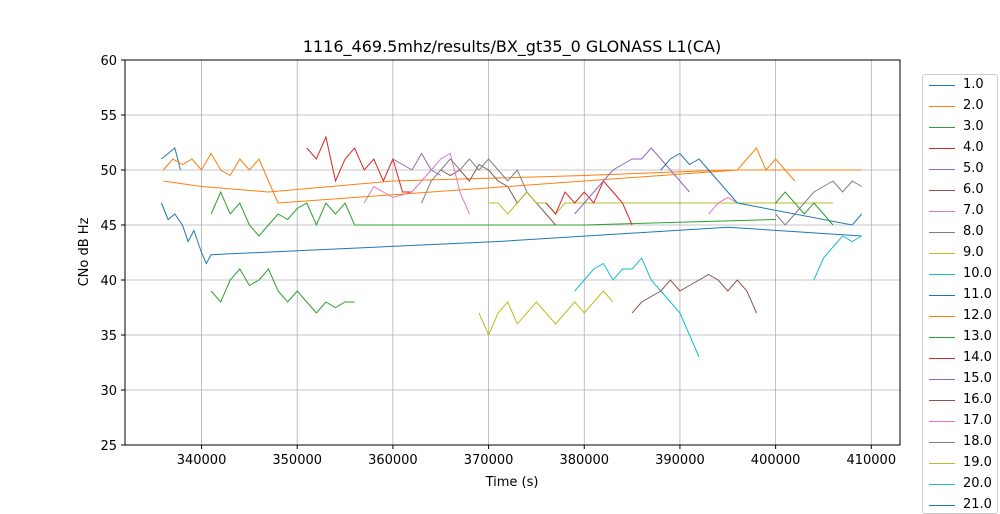  I want to click on legend-label: 14.0, so click(977, 357).